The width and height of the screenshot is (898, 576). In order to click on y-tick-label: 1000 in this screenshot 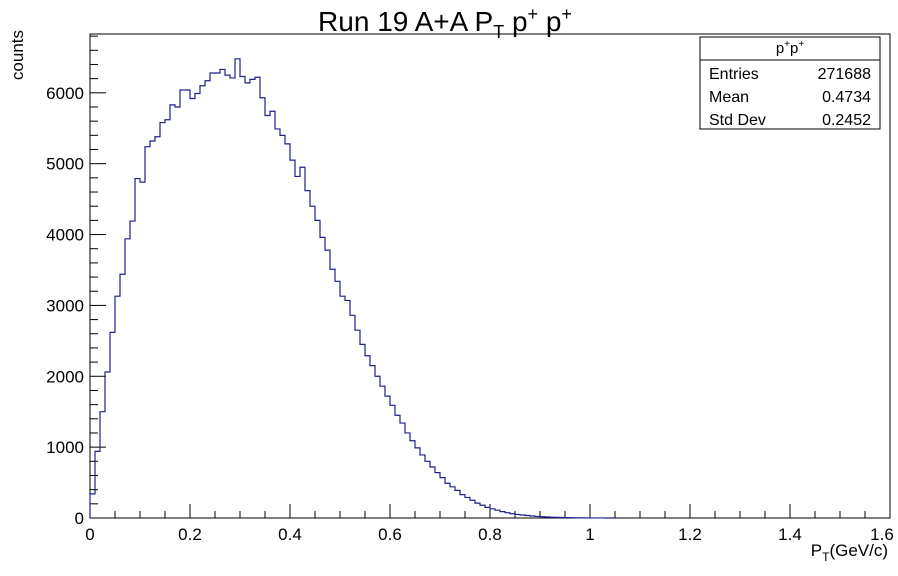, I will do `click(65, 447)`.